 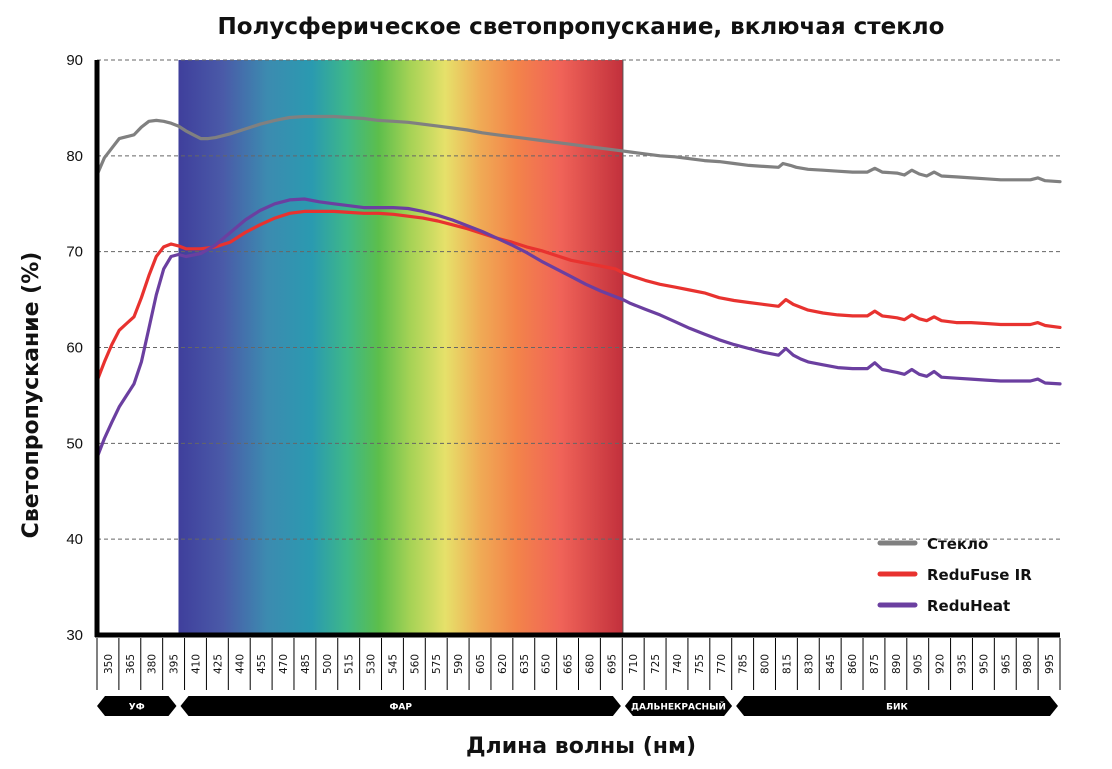 I want to click on x-tick-label: 725, so click(x=656, y=664).